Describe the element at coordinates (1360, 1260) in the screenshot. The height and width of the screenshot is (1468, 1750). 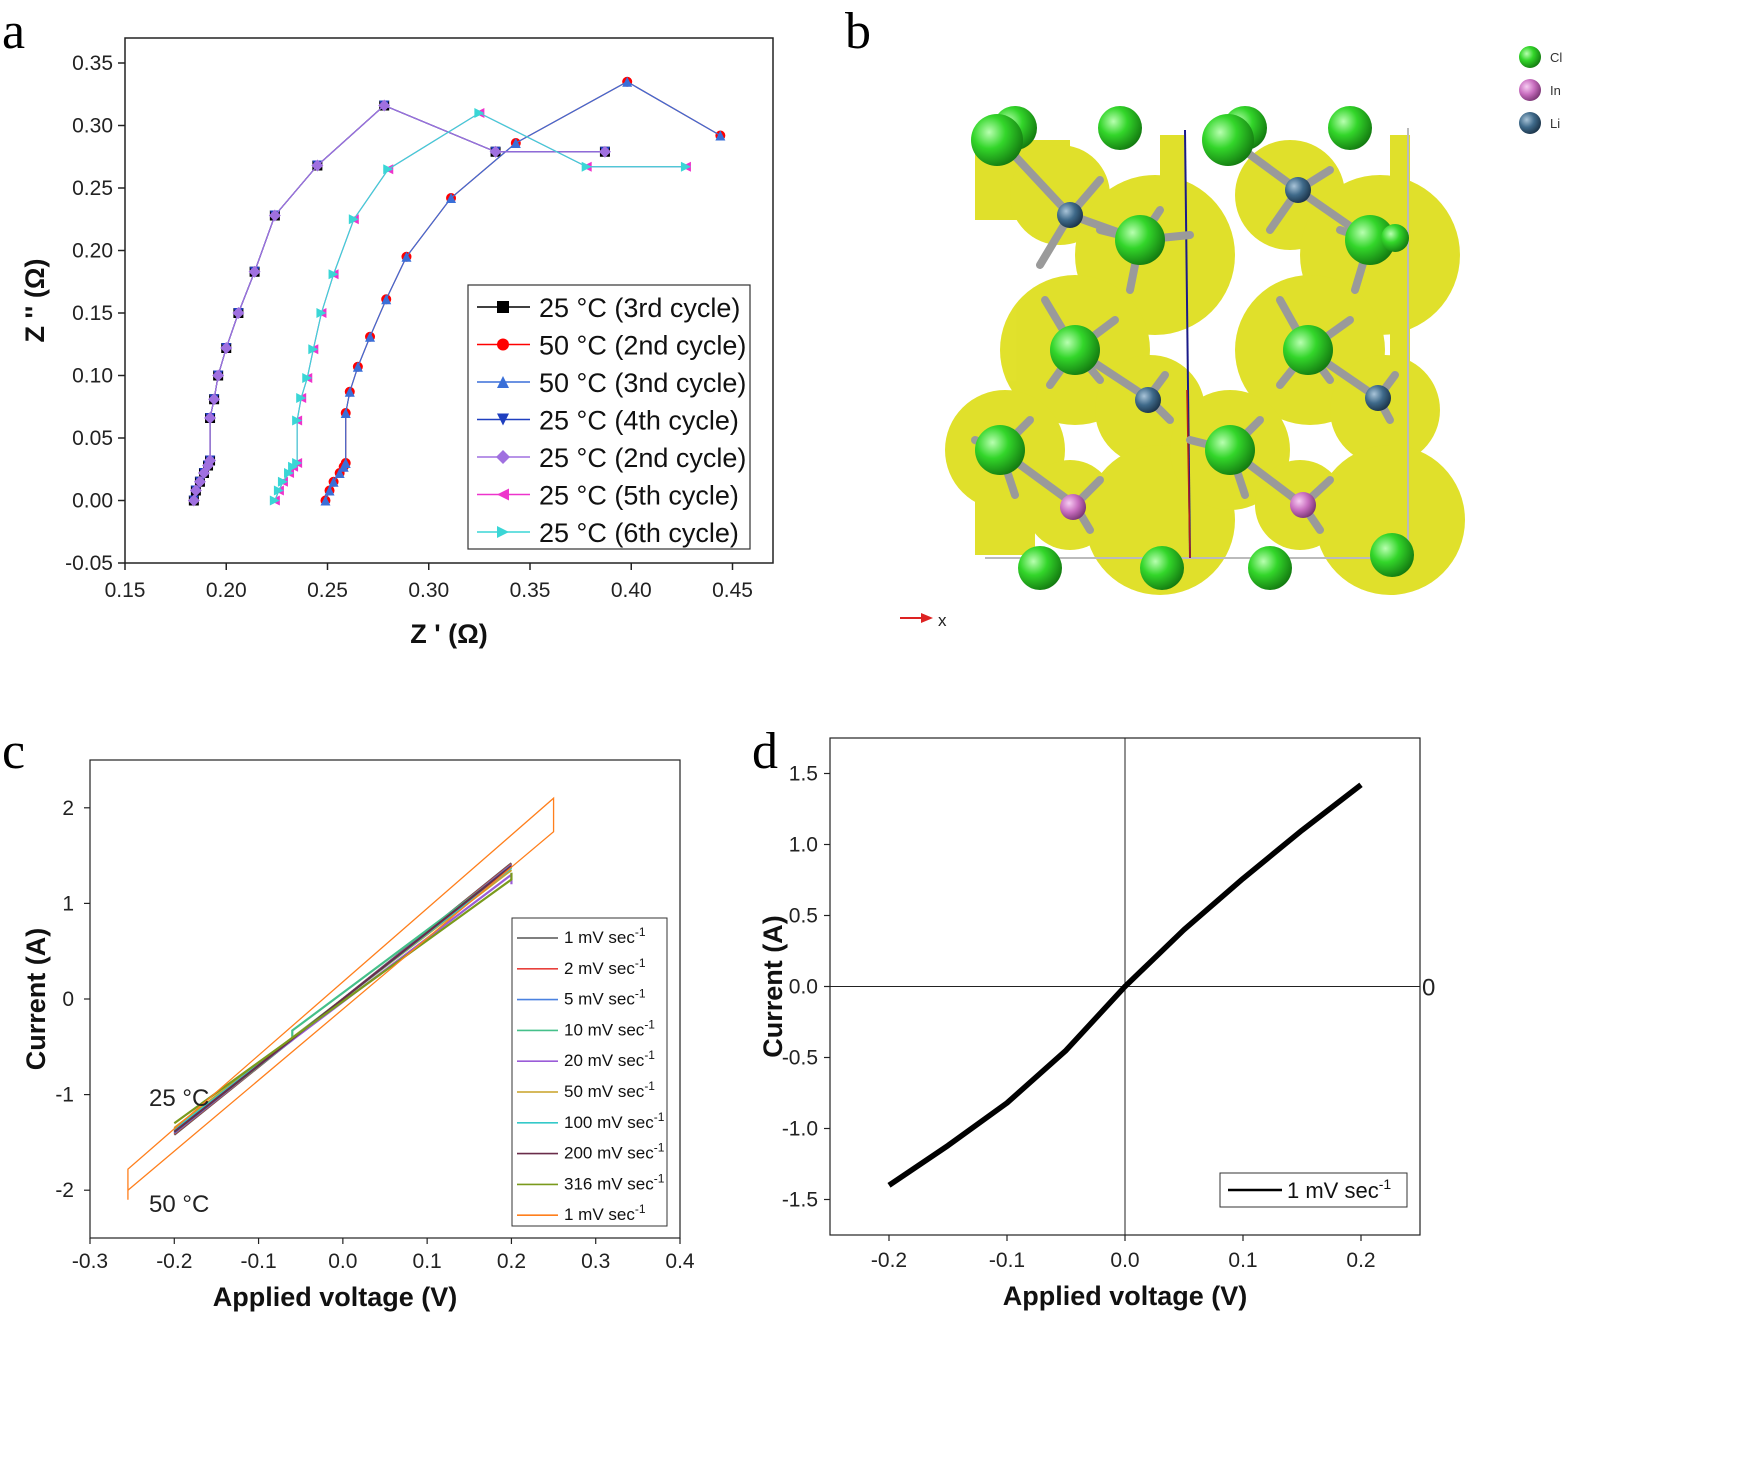
I see `x-tick-label: 0.2` at that location.